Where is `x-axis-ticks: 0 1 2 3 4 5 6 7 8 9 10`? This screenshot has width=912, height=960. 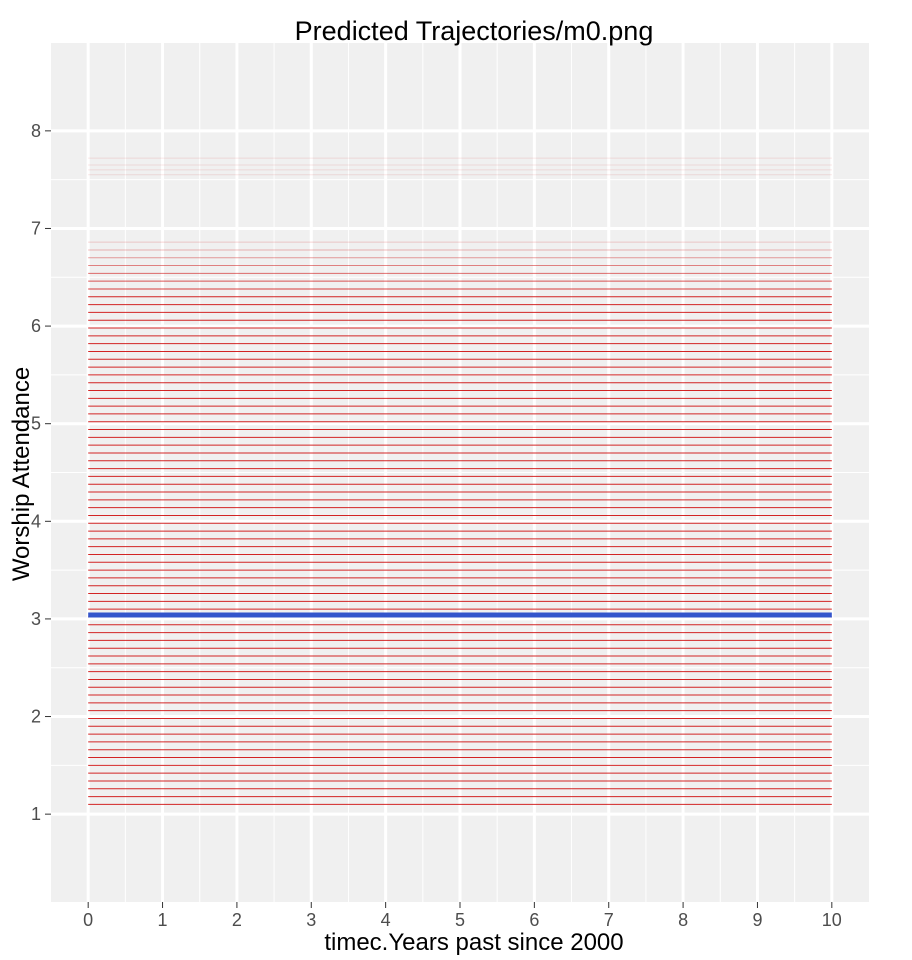
x-axis-ticks: 0 1 2 3 4 5 6 7 8 9 10 is located at coordinates (462, 916).